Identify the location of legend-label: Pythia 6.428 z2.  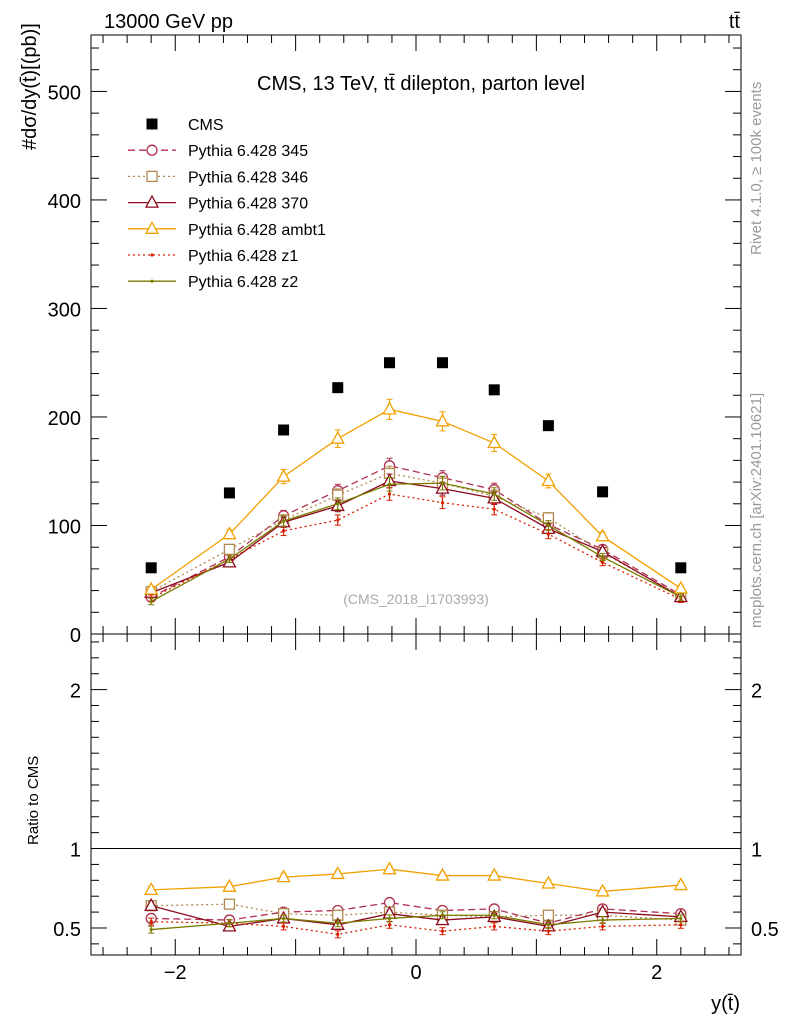
(243, 282).